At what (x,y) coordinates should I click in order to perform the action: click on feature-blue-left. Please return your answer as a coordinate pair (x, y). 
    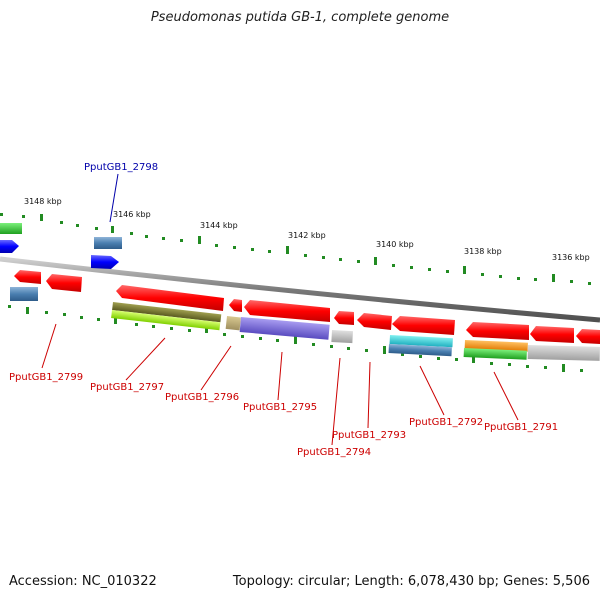
    Looking at the image, I should click on (9, 246).